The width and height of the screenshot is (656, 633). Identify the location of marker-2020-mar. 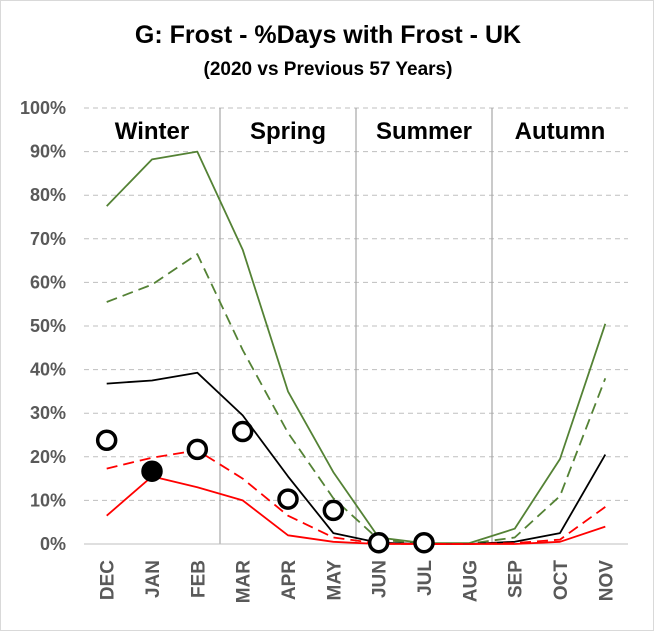
(242, 431).